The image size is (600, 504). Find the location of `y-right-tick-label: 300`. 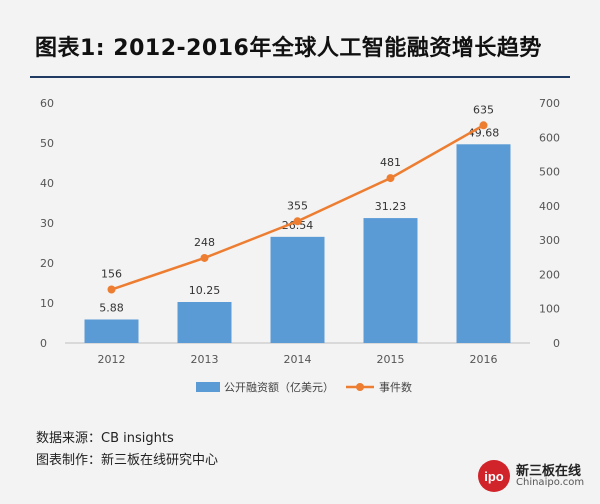

y-right-tick-label: 300 is located at coordinates (549, 240).